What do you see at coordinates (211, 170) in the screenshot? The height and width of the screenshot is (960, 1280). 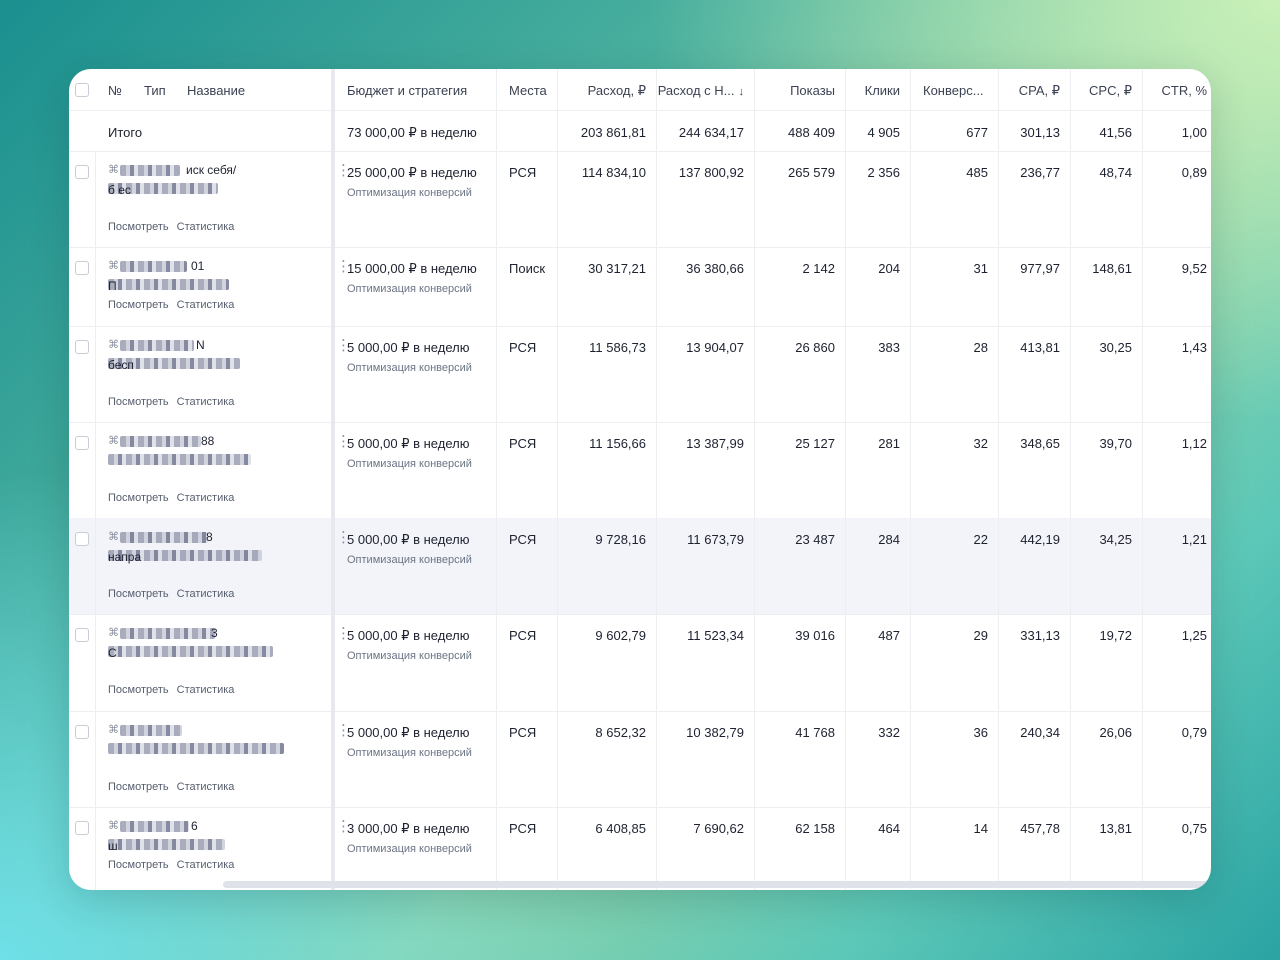 I see `name-fragment: иск себя/` at bounding box center [211, 170].